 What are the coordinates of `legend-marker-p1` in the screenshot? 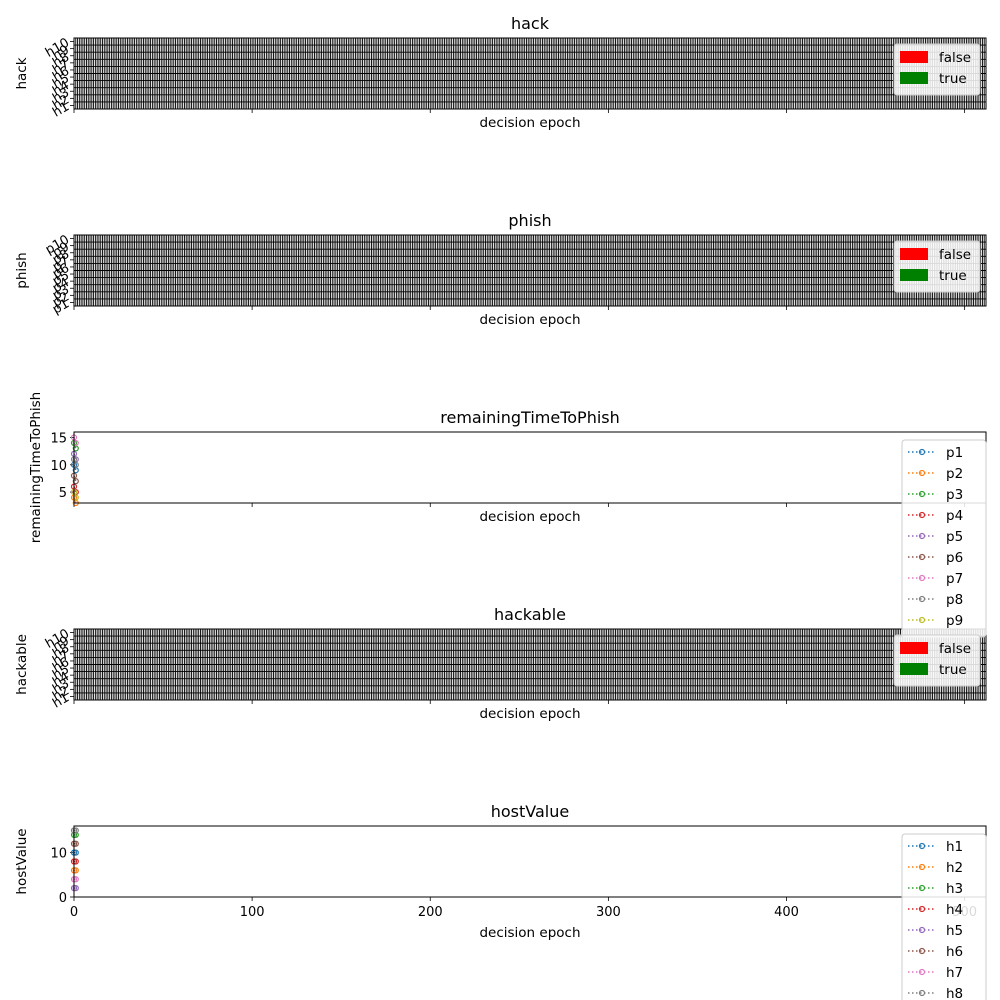 It's located at (922, 452).